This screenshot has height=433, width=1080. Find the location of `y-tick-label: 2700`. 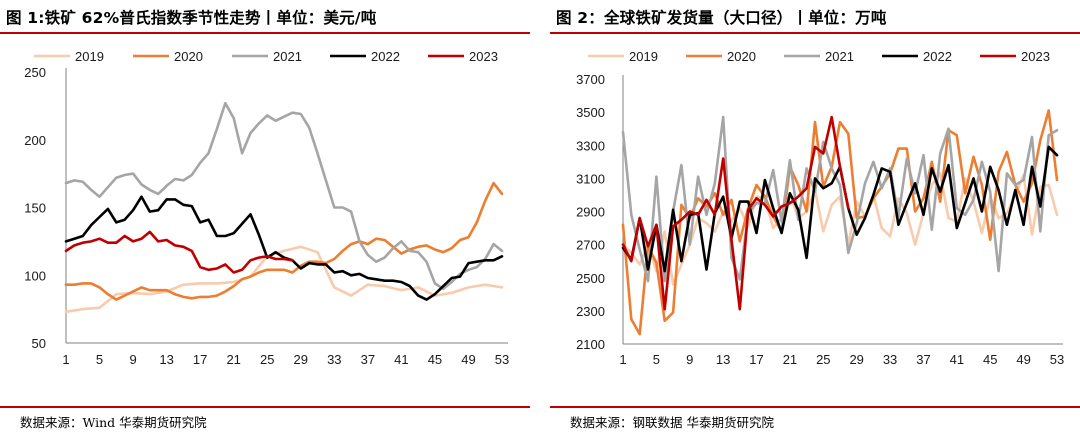

y-tick-label: 2700 is located at coordinates (590, 245).